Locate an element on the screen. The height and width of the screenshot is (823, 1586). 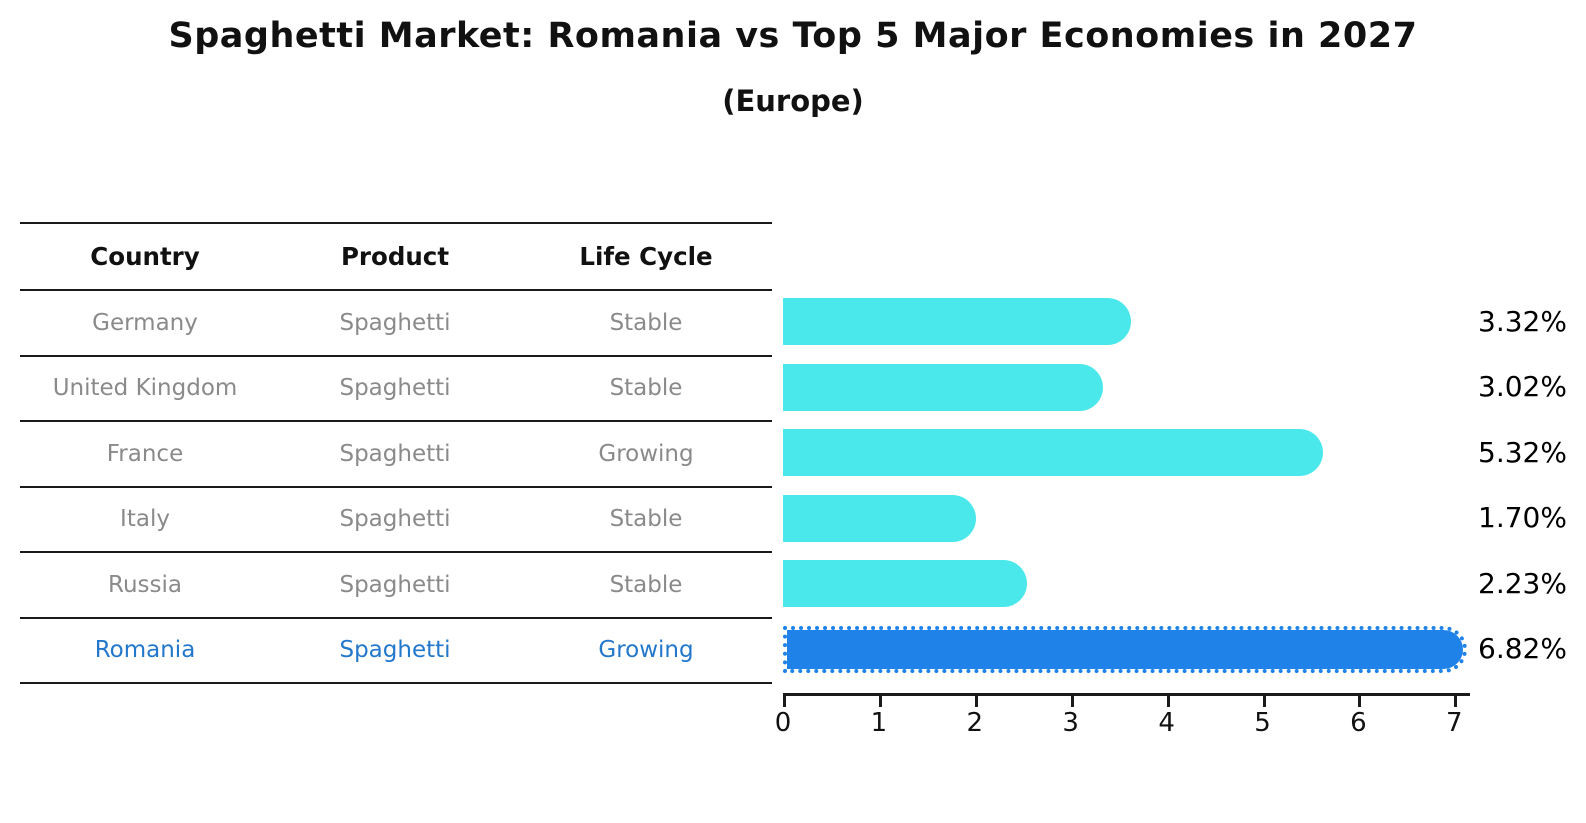
table-row: Romania Spaghetti Growing is located at coordinates (396, 651).